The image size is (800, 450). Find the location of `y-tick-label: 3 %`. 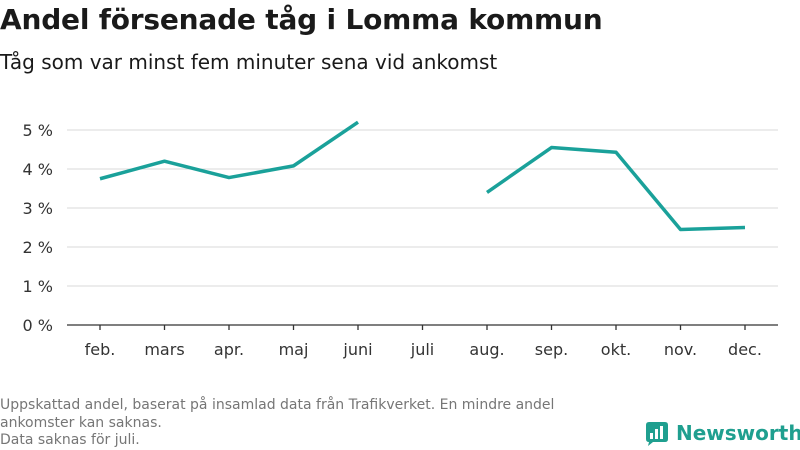

y-tick-label: 3 % is located at coordinates (38, 208).